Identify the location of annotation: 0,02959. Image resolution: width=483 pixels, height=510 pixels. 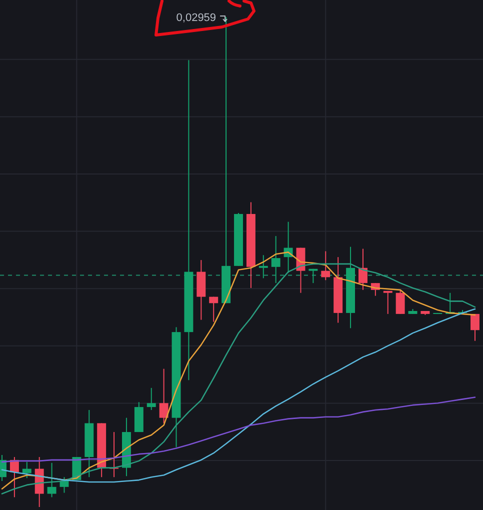
(196, 18).